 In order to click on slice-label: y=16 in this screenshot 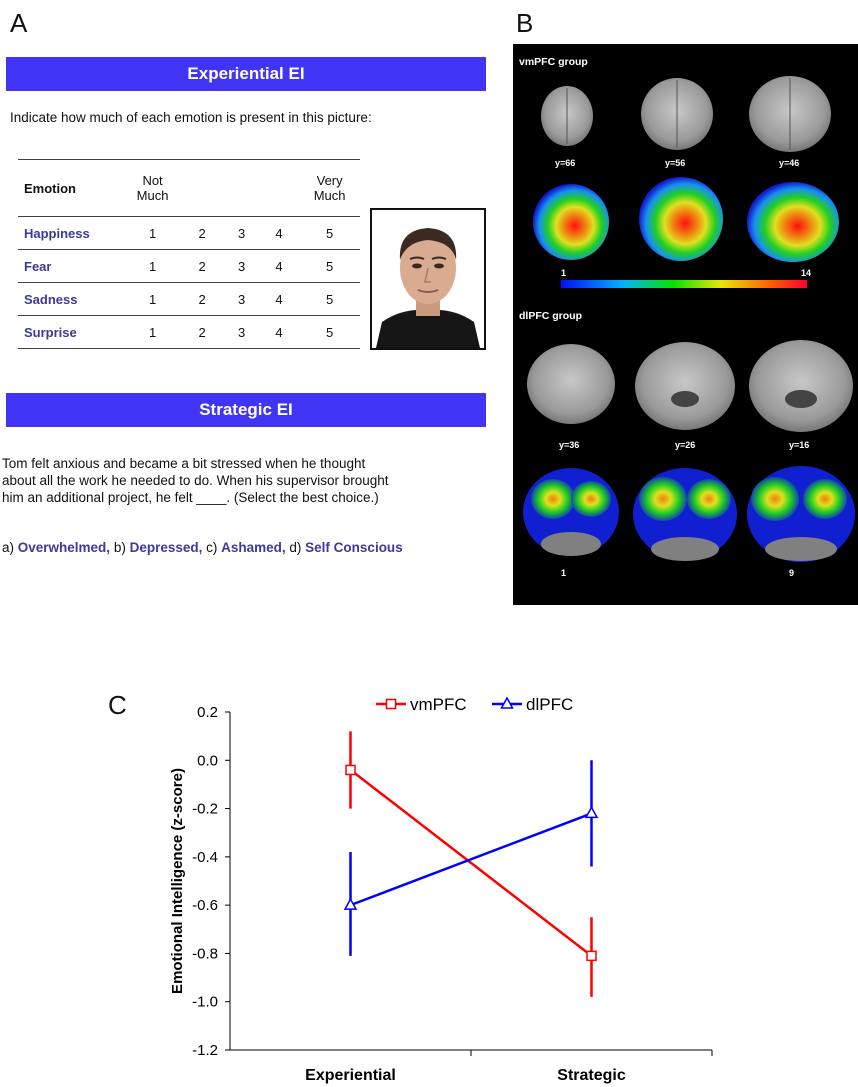, I will do `click(799, 445)`.